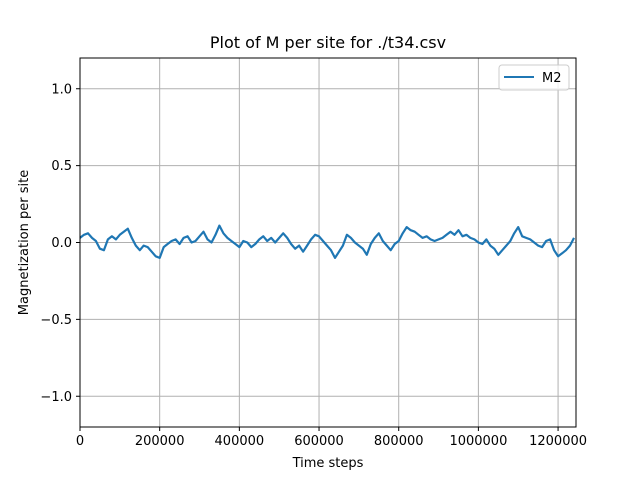 The image size is (640, 480). I want to click on chart-title: Plot of M per site for ./t34.csv, so click(328, 42).